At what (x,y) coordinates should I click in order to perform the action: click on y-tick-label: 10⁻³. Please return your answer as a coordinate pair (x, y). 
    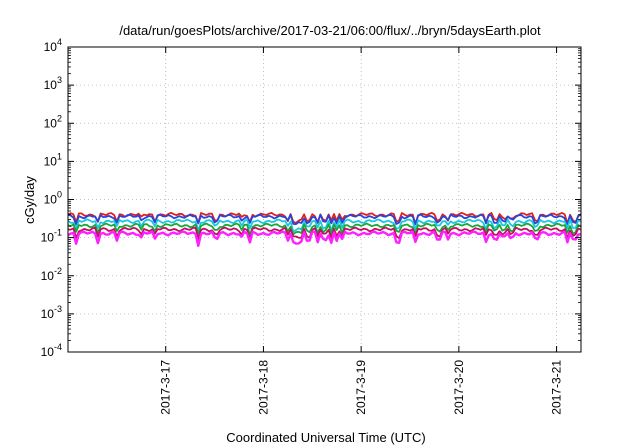
    Looking at the image, I should click on (51, 312).